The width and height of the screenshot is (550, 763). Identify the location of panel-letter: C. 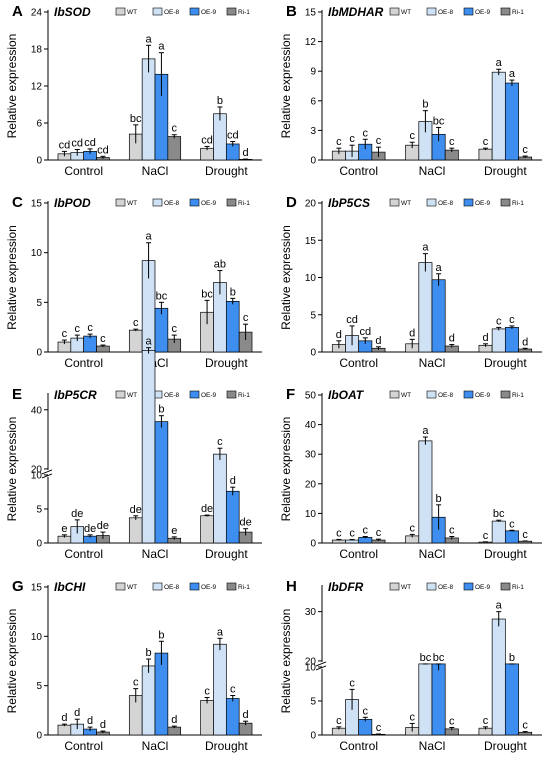
(17, 202).